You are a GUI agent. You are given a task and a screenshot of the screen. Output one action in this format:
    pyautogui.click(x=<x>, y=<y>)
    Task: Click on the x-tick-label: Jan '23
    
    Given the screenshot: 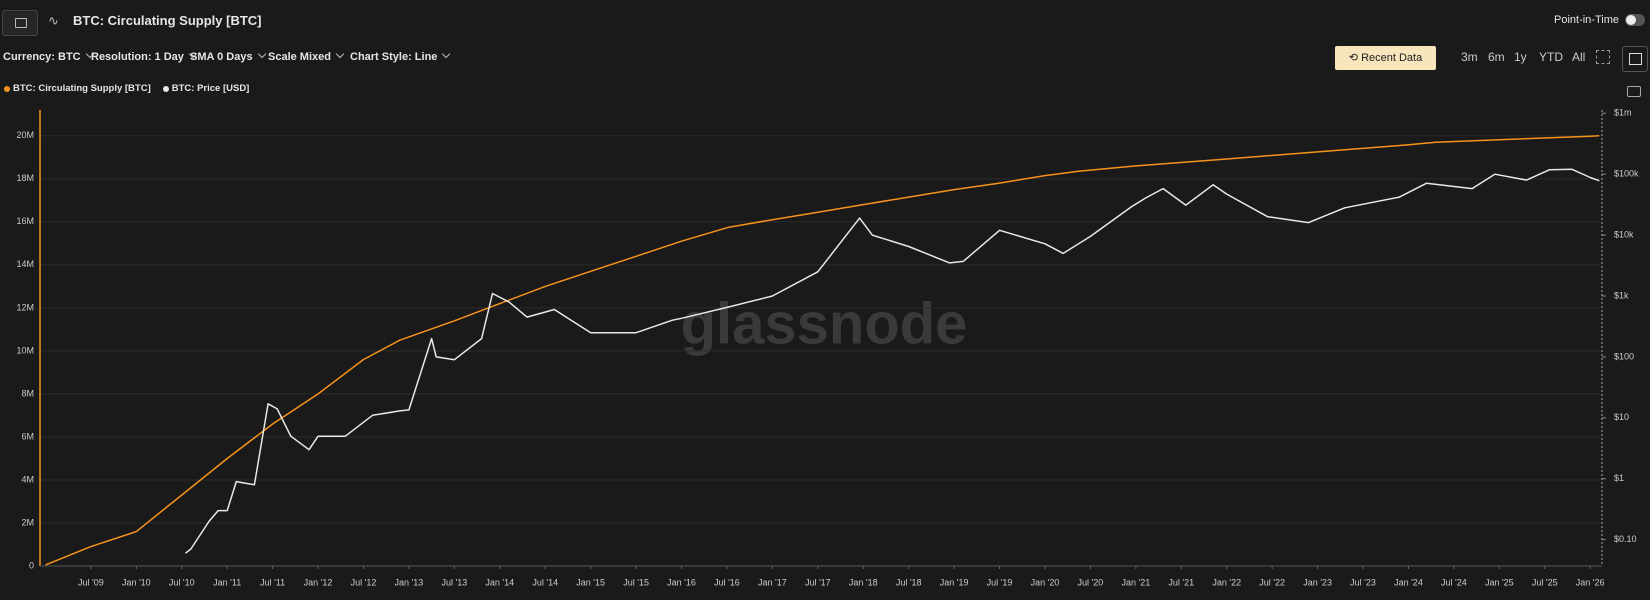 What is the action you would take?
    pyautogui.click(x=1317, y=582)
    